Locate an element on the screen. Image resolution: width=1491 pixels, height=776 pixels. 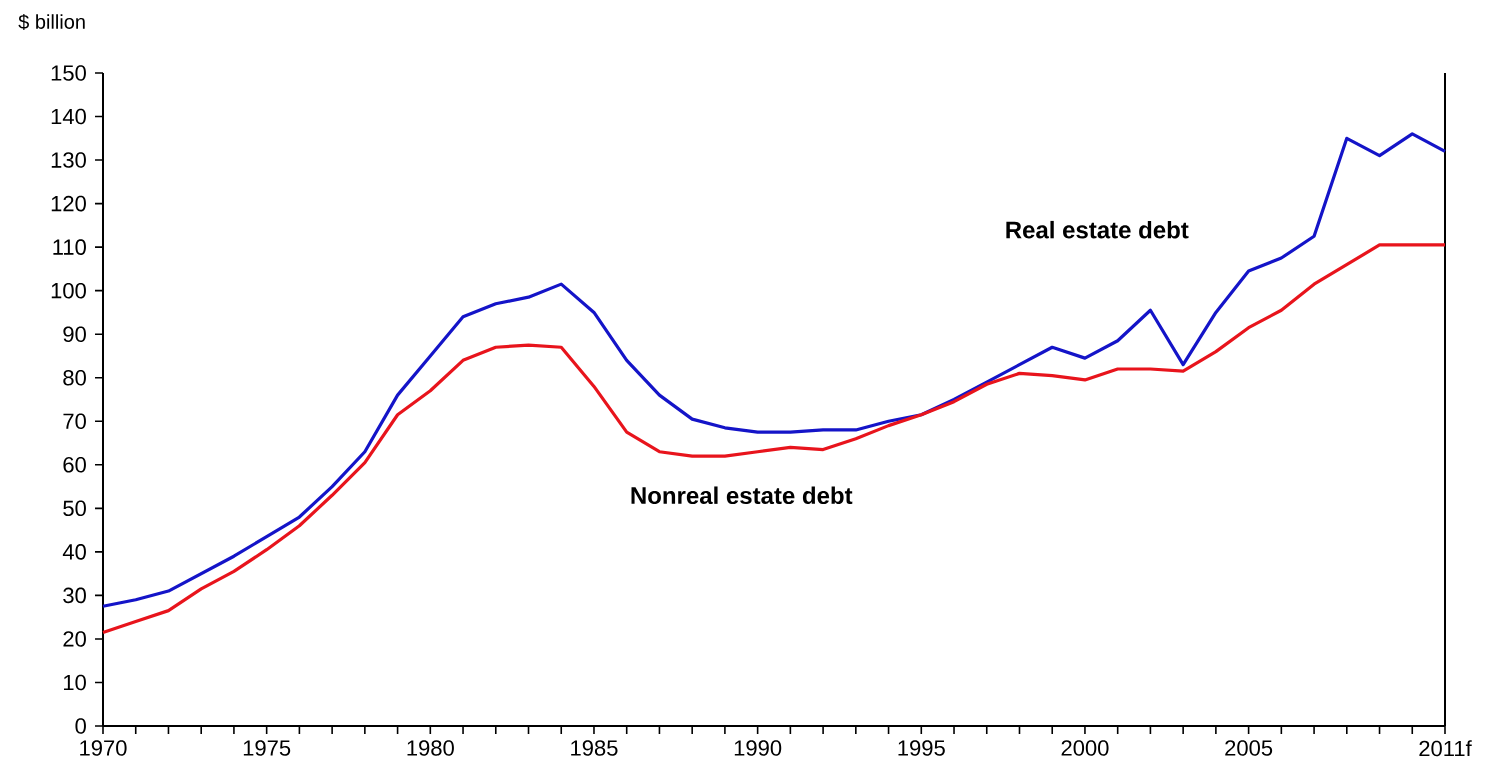
y-tick-label: 40 is located at coordinates (74, 552).